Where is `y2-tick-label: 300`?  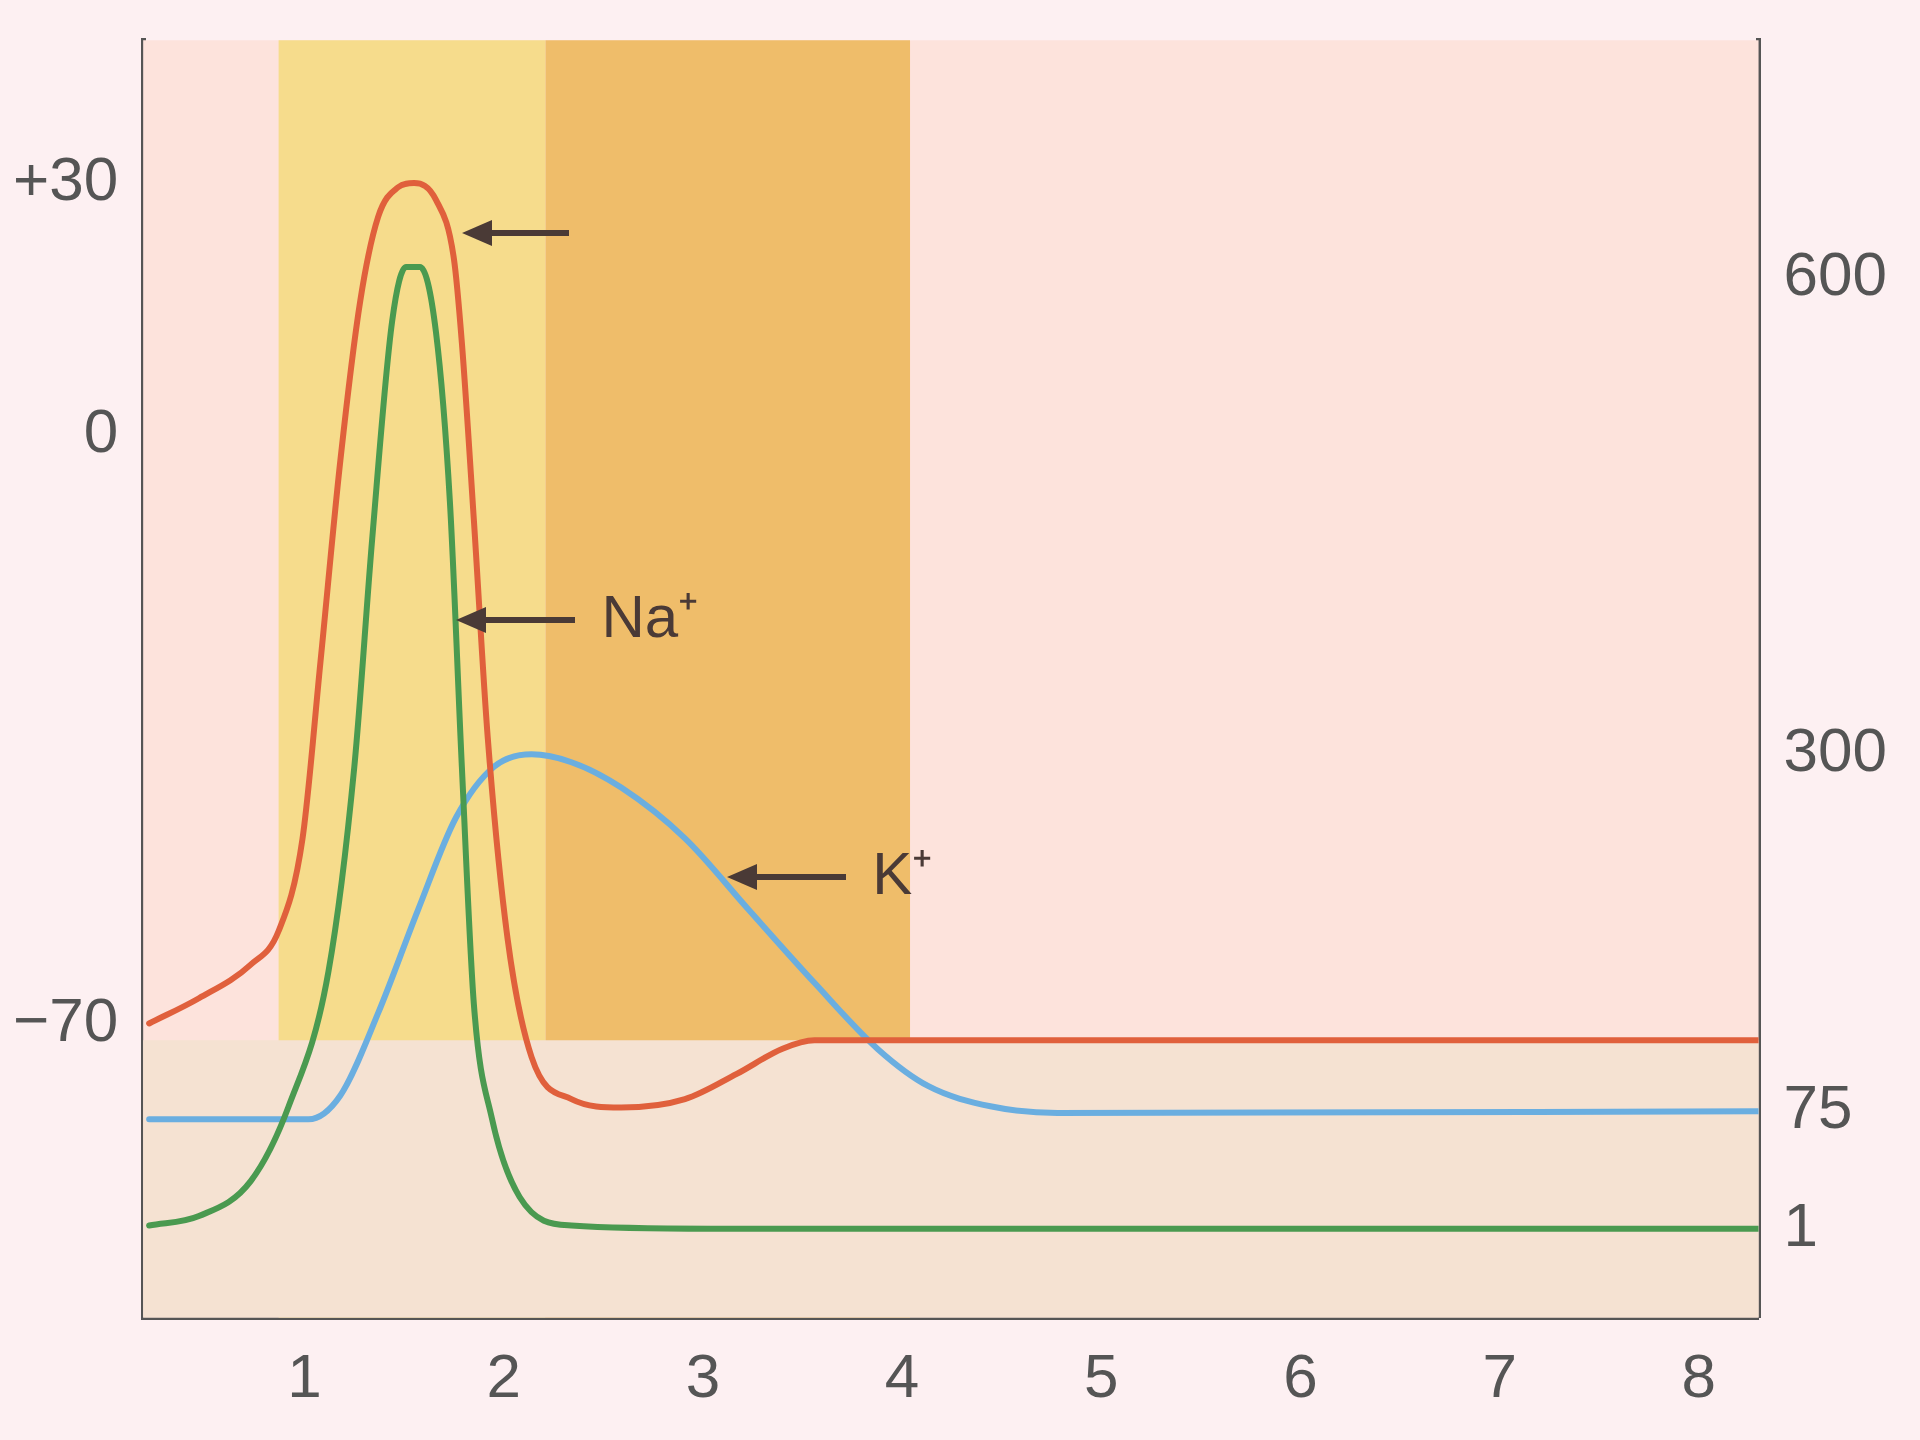 y2-tick-label: 300 is located at coordinates (1835, 750).